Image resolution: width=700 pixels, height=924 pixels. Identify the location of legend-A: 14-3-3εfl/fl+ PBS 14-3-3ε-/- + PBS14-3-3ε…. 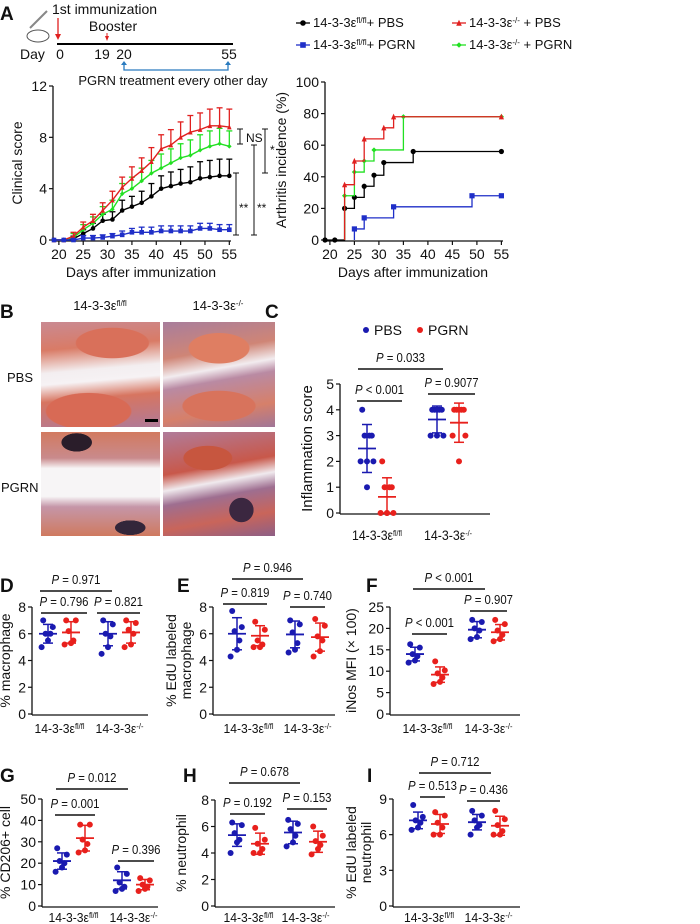
(434, 33).